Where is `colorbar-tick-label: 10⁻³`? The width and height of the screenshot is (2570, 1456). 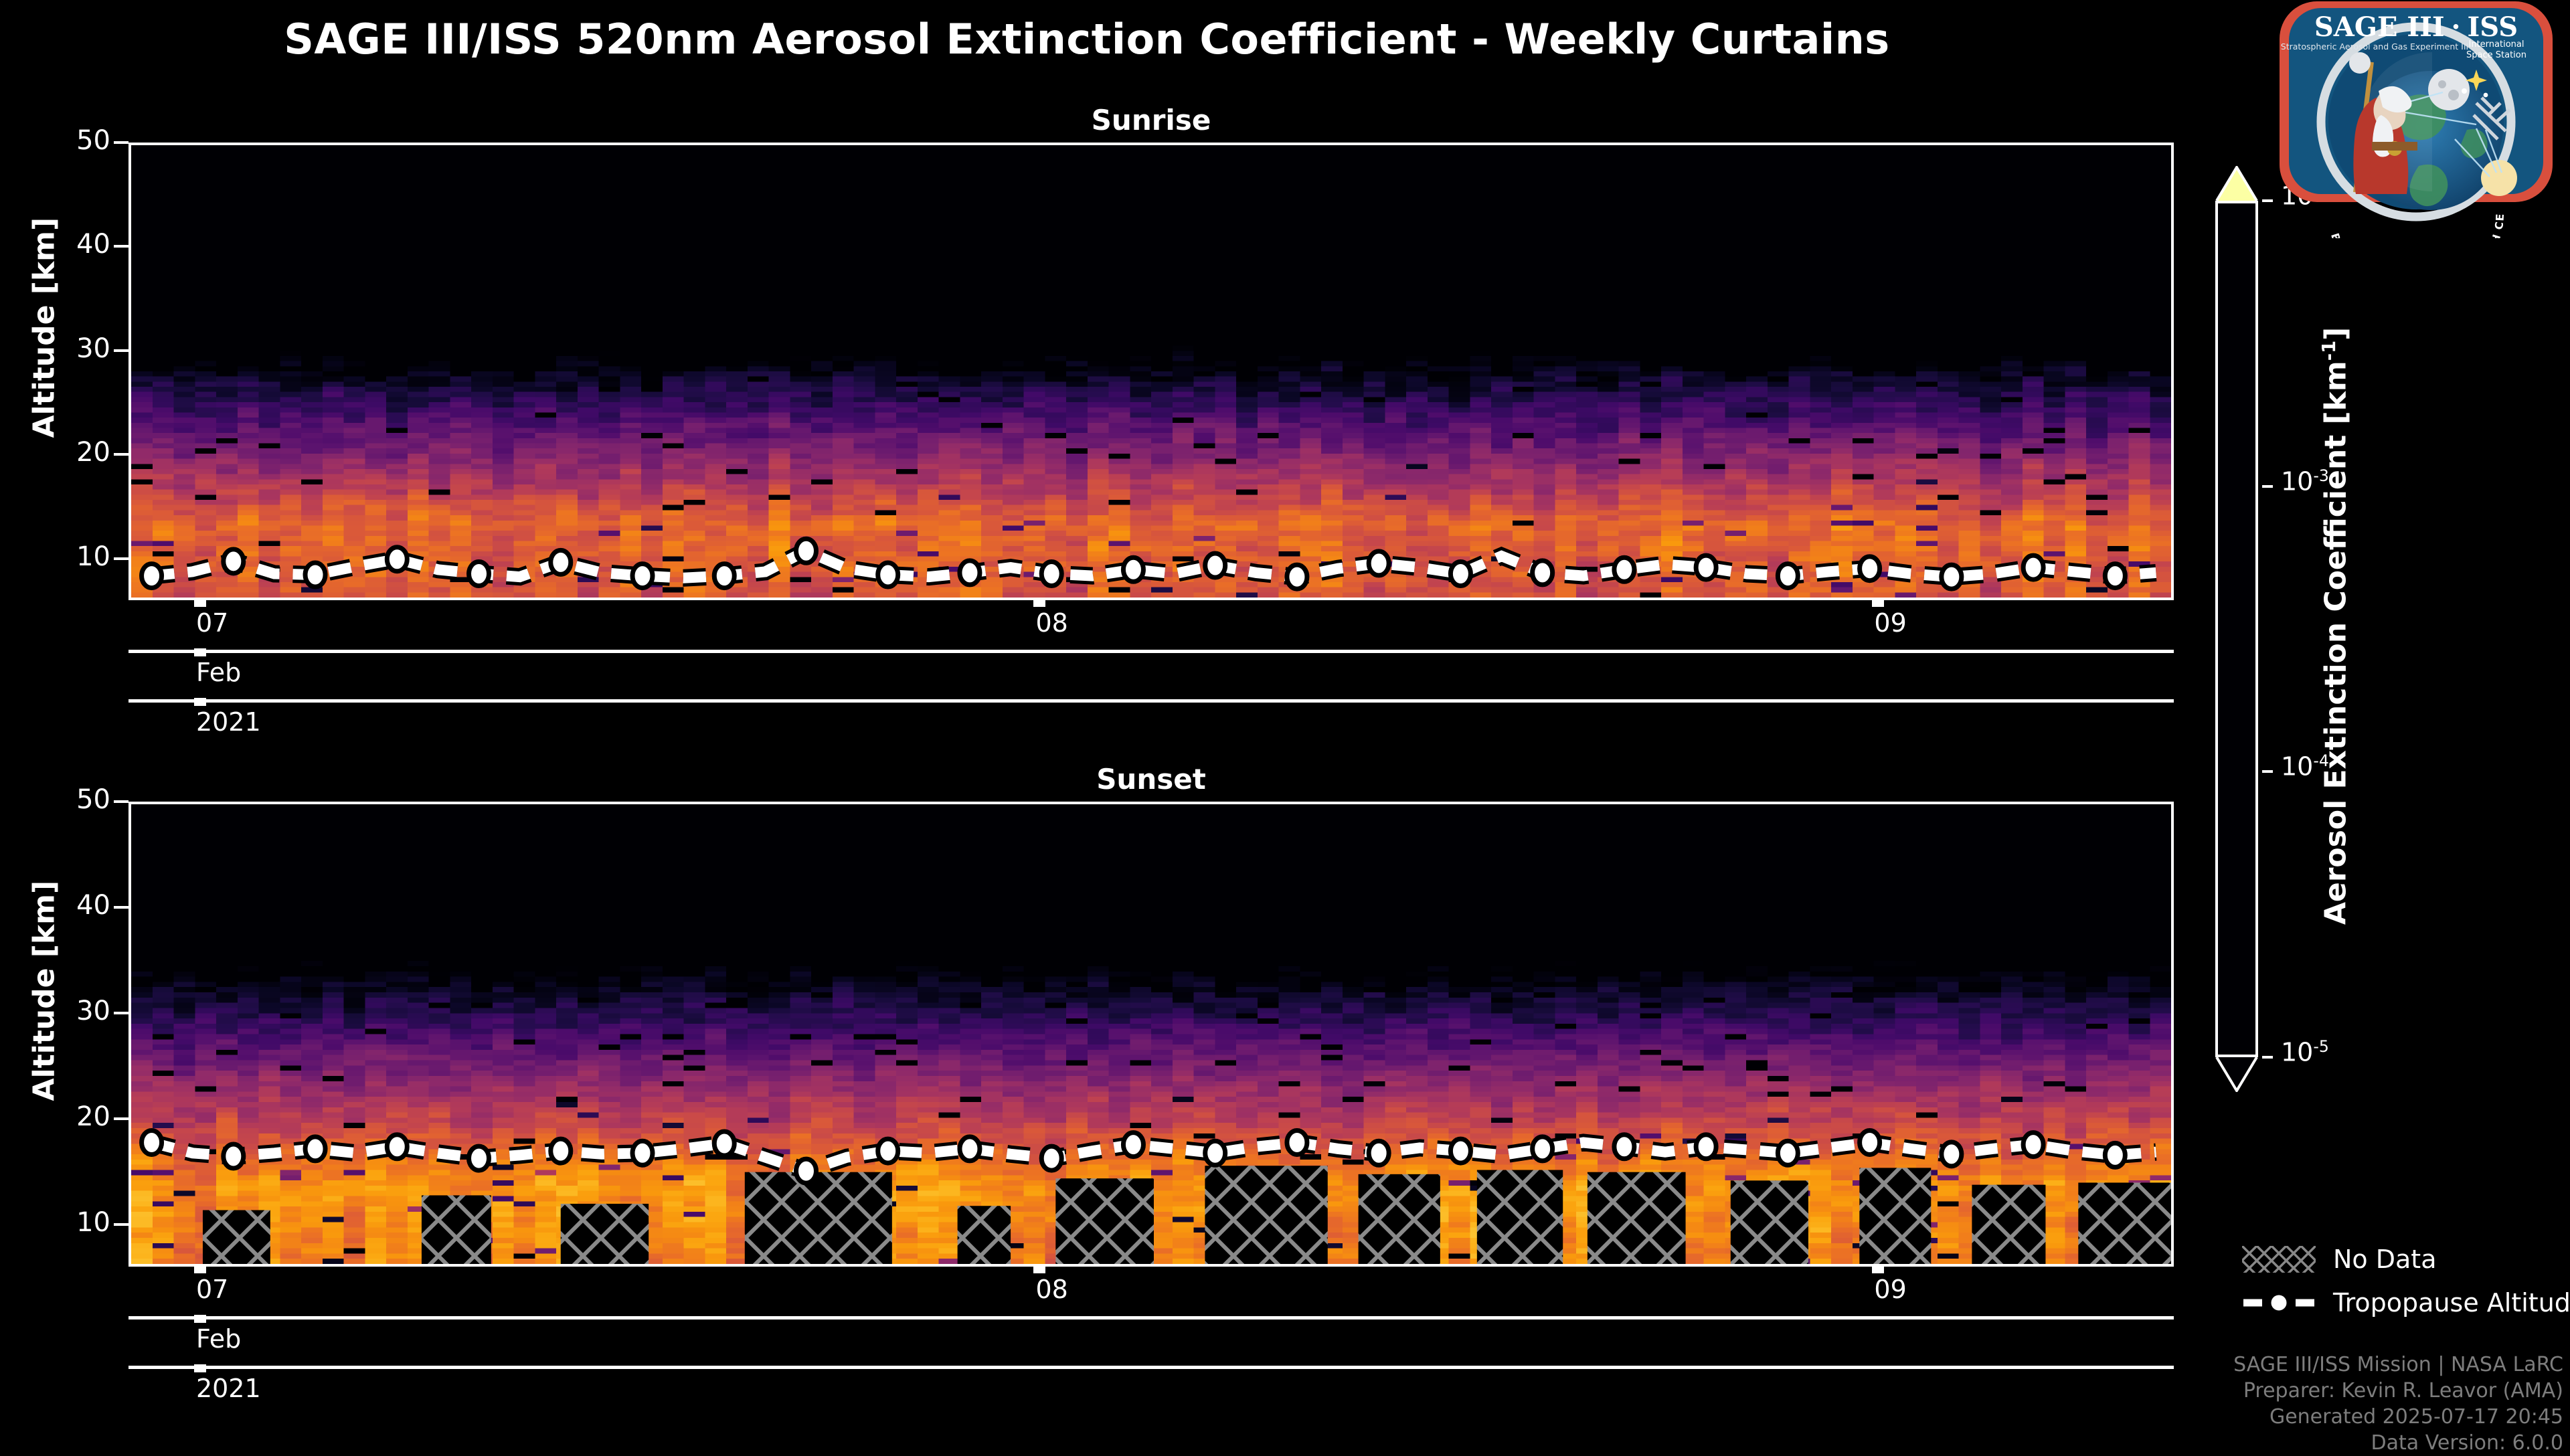 colorbar-tick-label: 10⁻³ is located at coordinates (2305, 481).